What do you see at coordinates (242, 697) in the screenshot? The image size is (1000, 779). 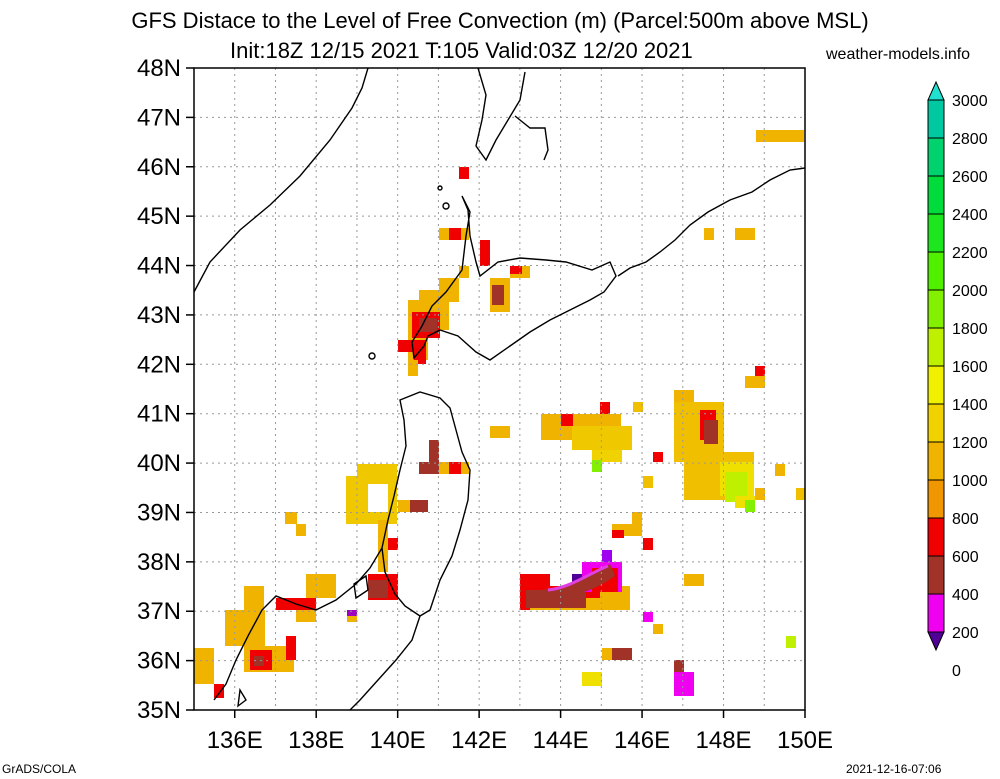 I see `small-island` at bounding box center [242, 697].